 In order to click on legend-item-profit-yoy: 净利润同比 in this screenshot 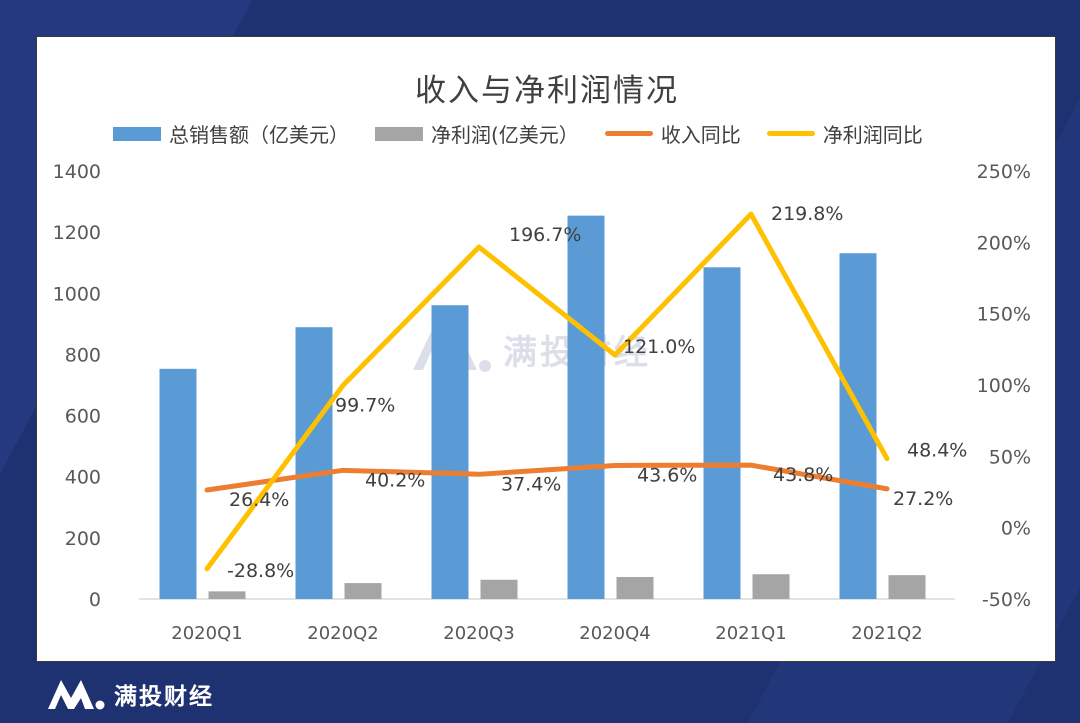, I will do `click(844, 133)`.